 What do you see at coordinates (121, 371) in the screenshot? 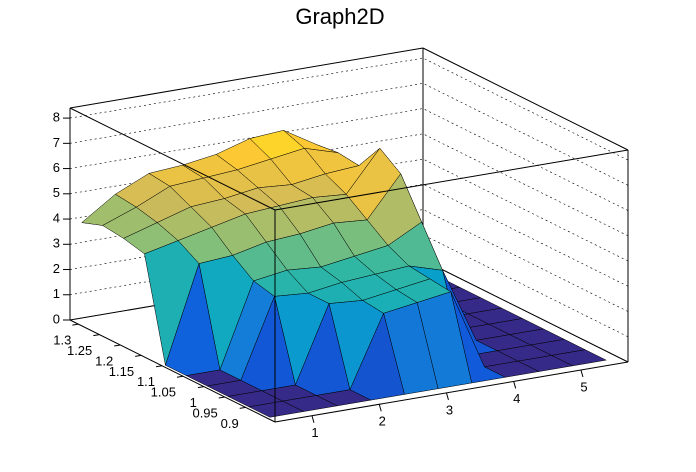
I see `y-tick-label: 1.15` at bounding box center [121, 371].